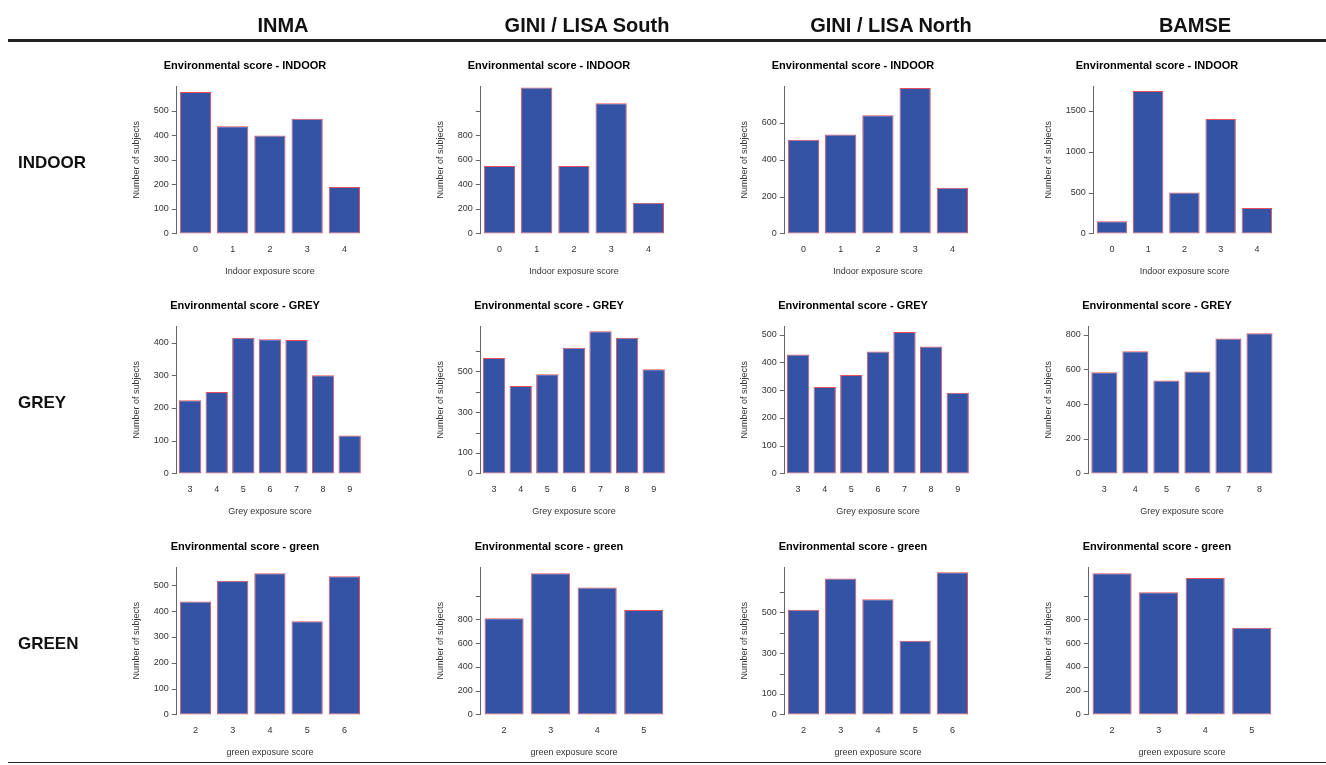 The image size is (1326, 765). I want to click on y-tick-label: 1500, so click(1075, 110).